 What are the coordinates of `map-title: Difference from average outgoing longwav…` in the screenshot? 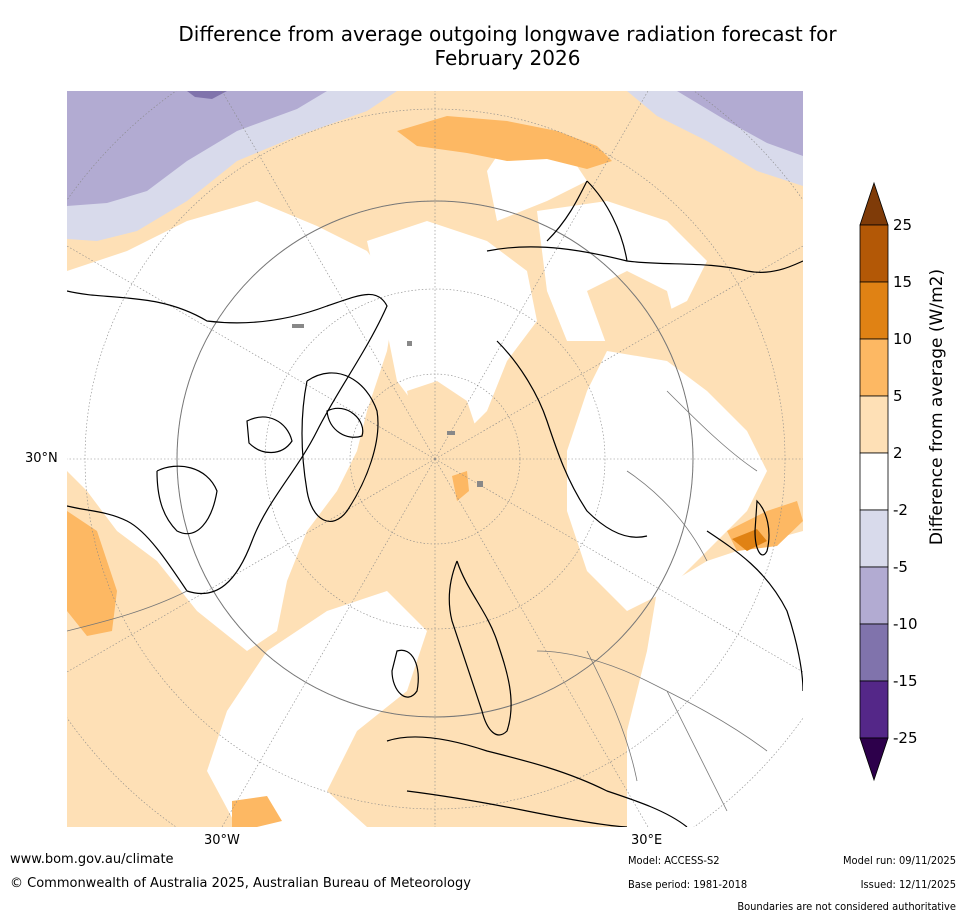 It's located at (507, 46).